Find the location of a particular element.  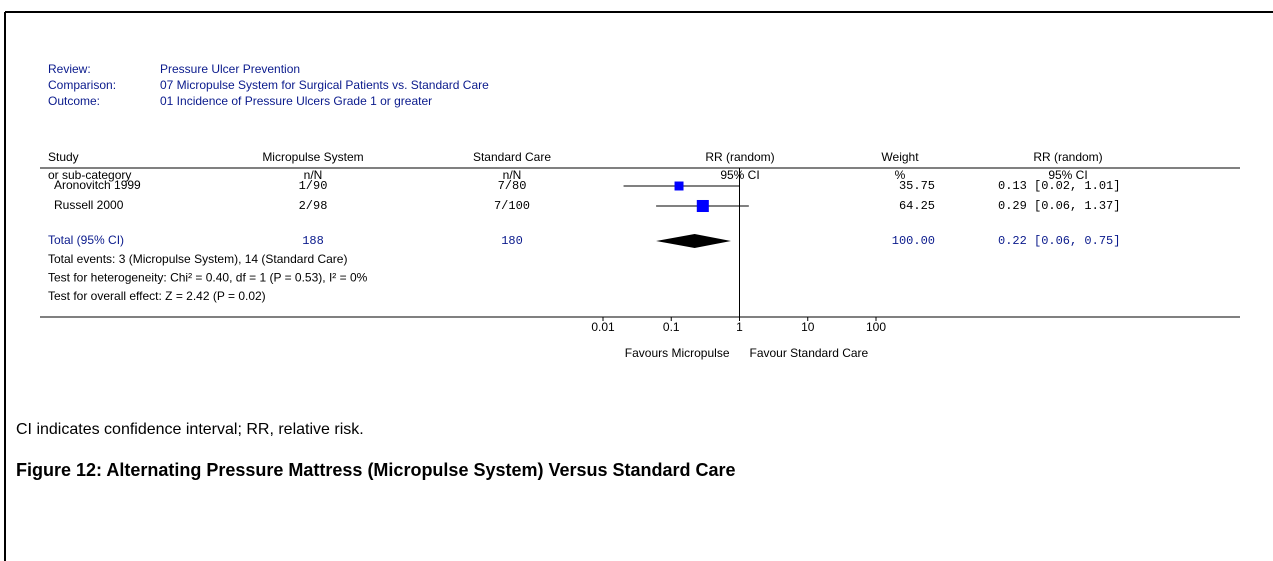

column-header: Weight is located at coordinates (900, 157).